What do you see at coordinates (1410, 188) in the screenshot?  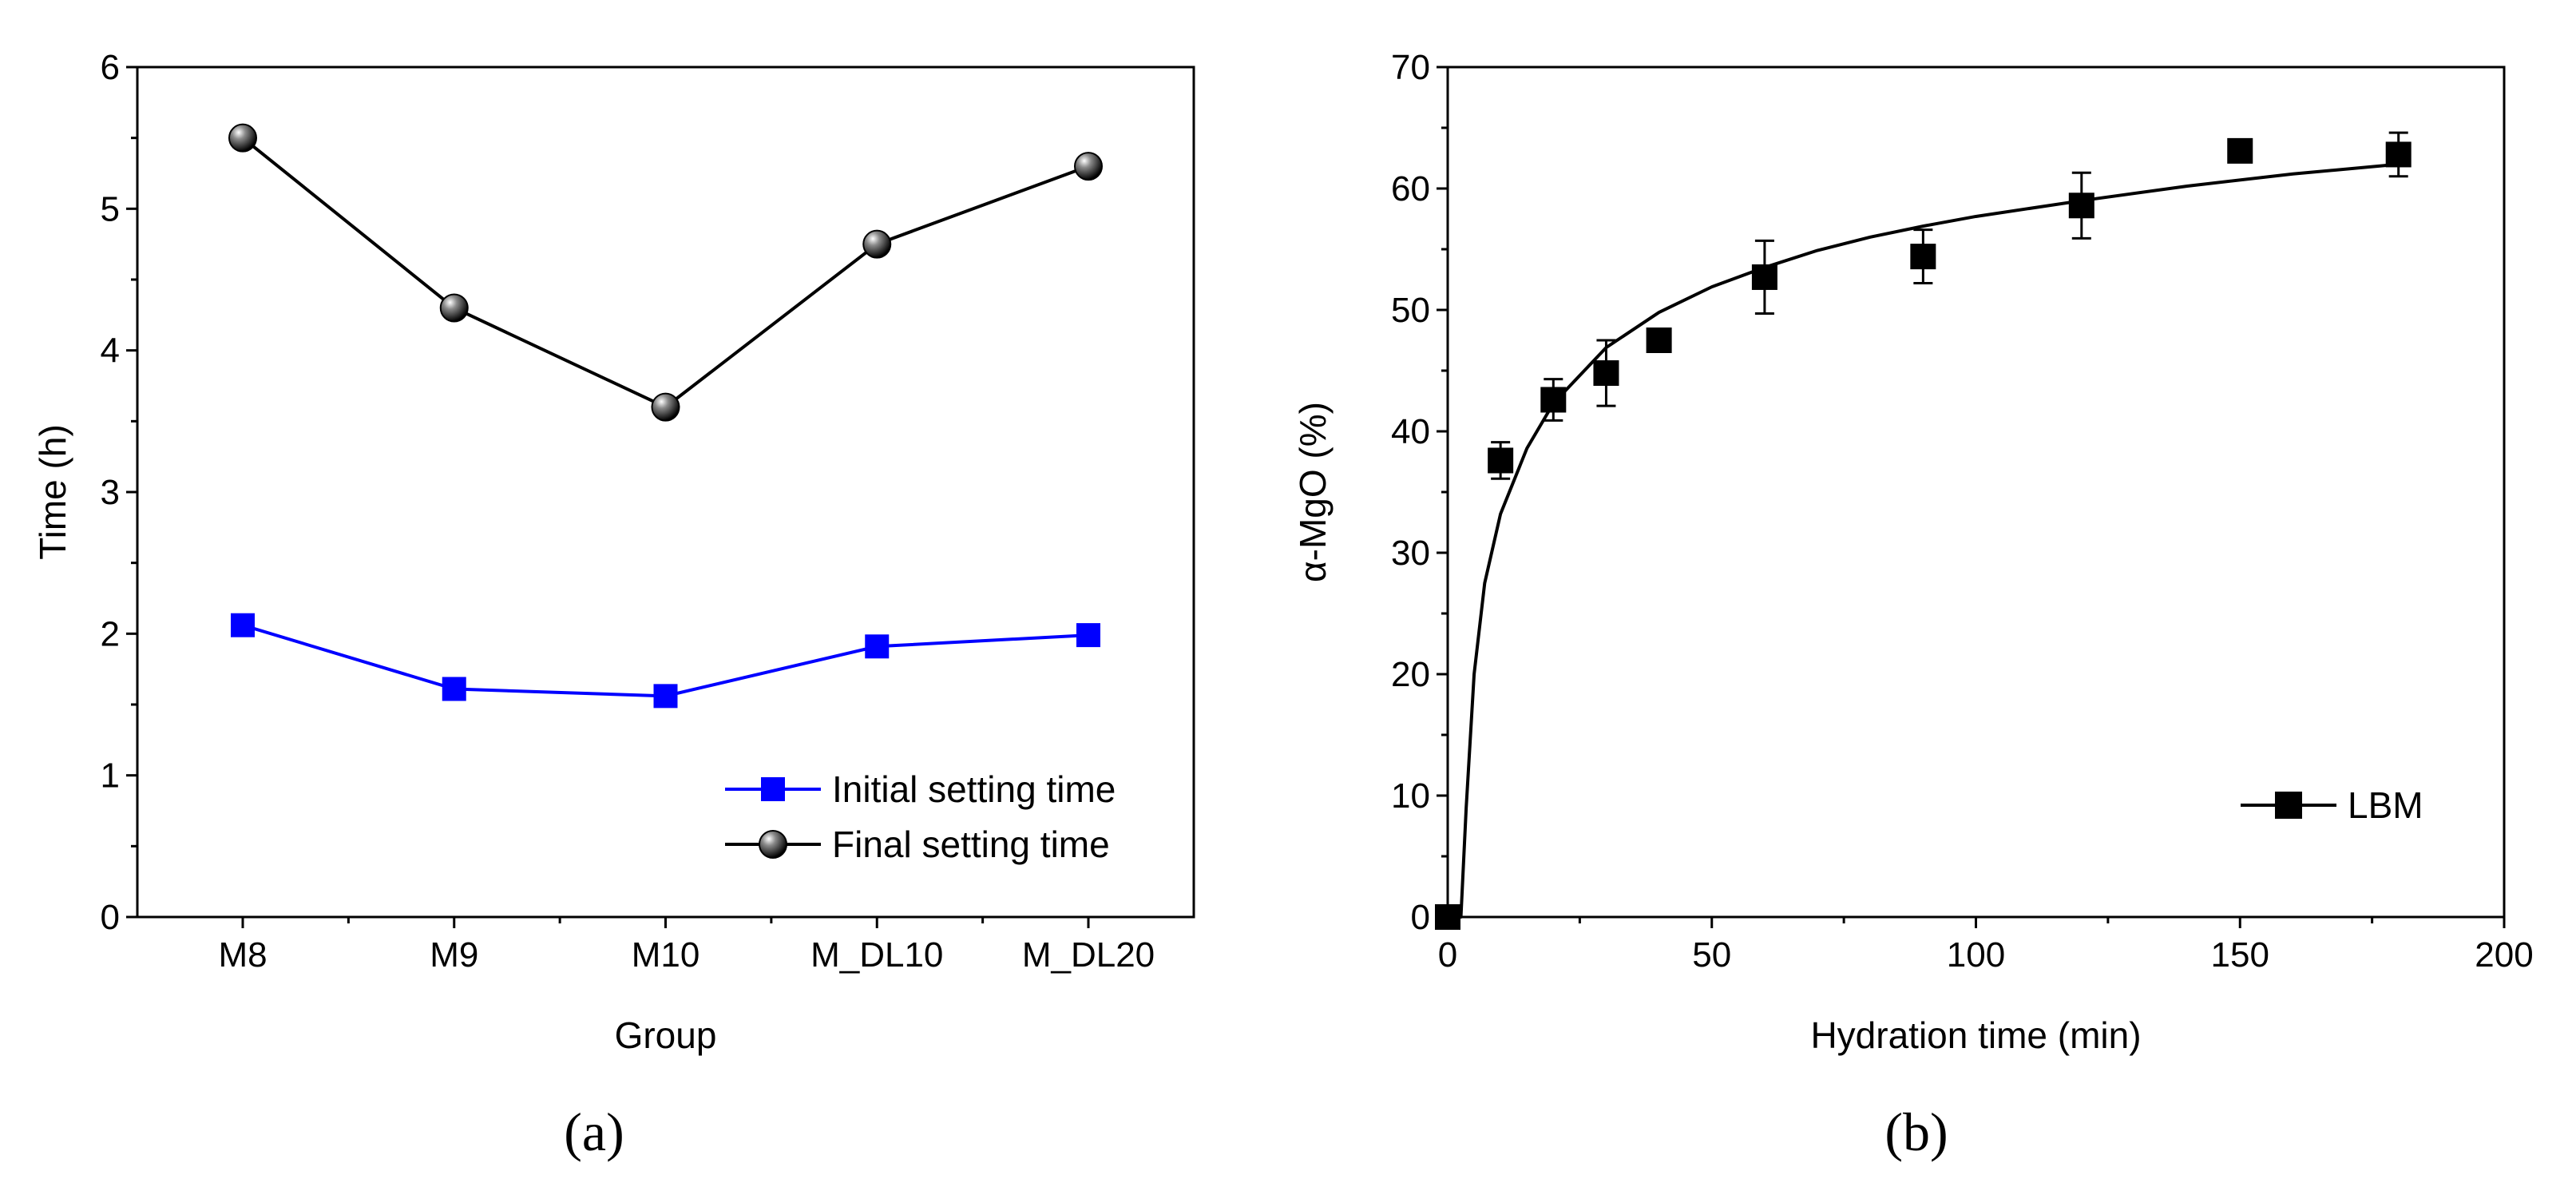 I see `b-ytick-label: 60` at bounding box center [1410, 188].